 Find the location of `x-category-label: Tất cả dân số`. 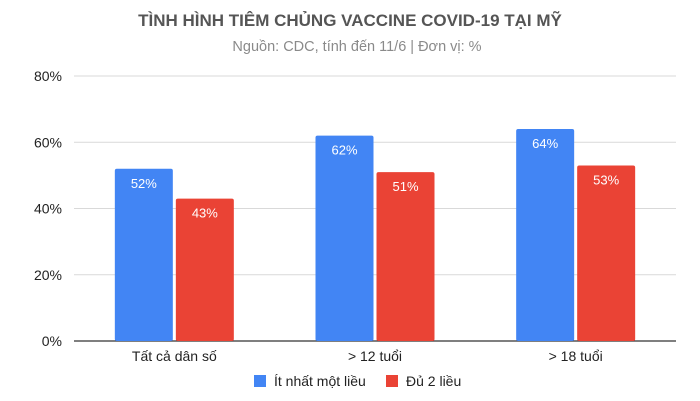

x-category-label: Tất cả dân số is located at coordinates (174, 356).